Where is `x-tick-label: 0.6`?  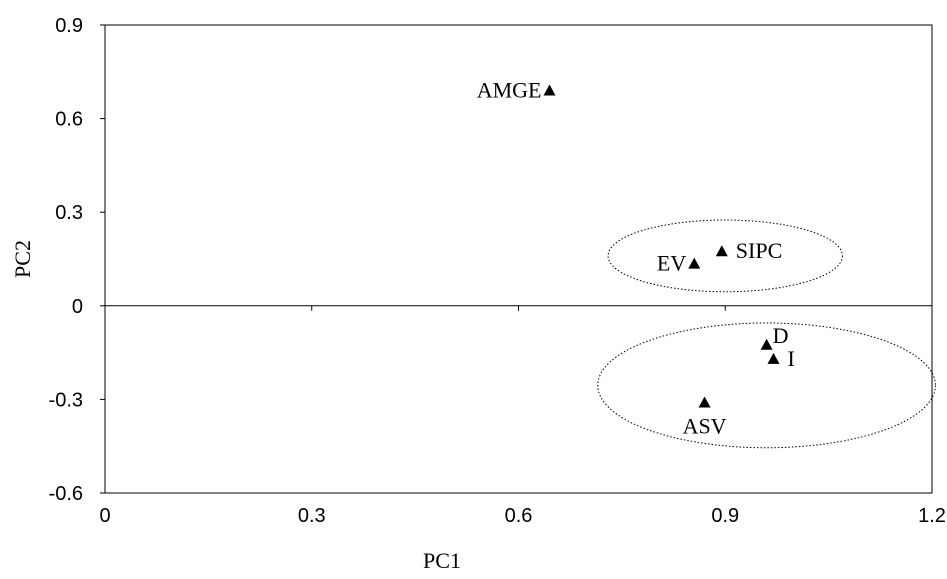
x-tick-label: 0.6 is located at coordinates (519, 516).